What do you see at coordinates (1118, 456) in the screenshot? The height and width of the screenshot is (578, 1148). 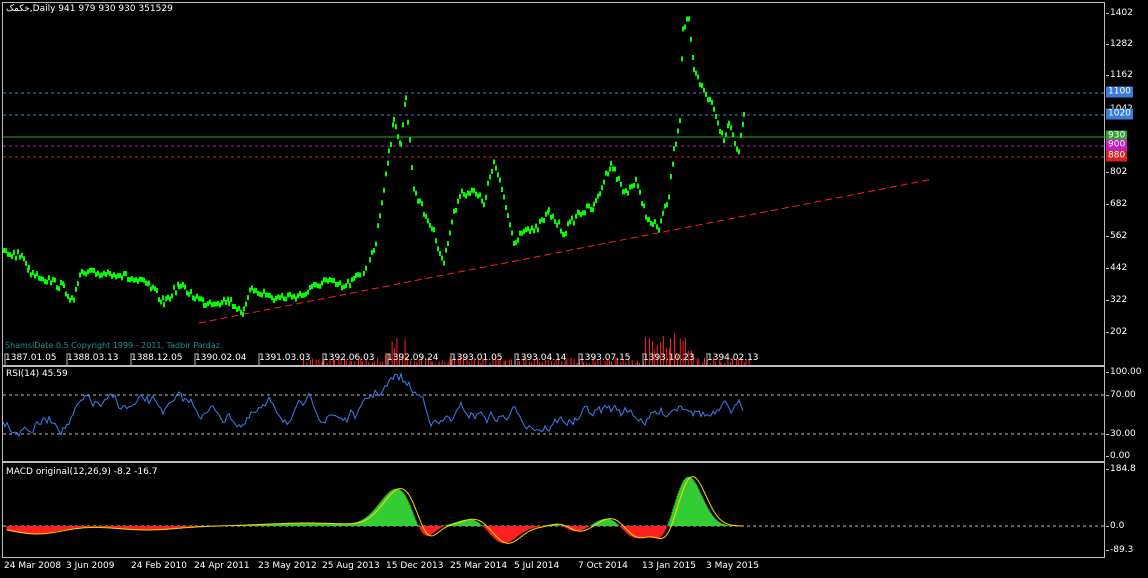 I see `rsi-tick: 0.00` at bounding box center [1118, 456].